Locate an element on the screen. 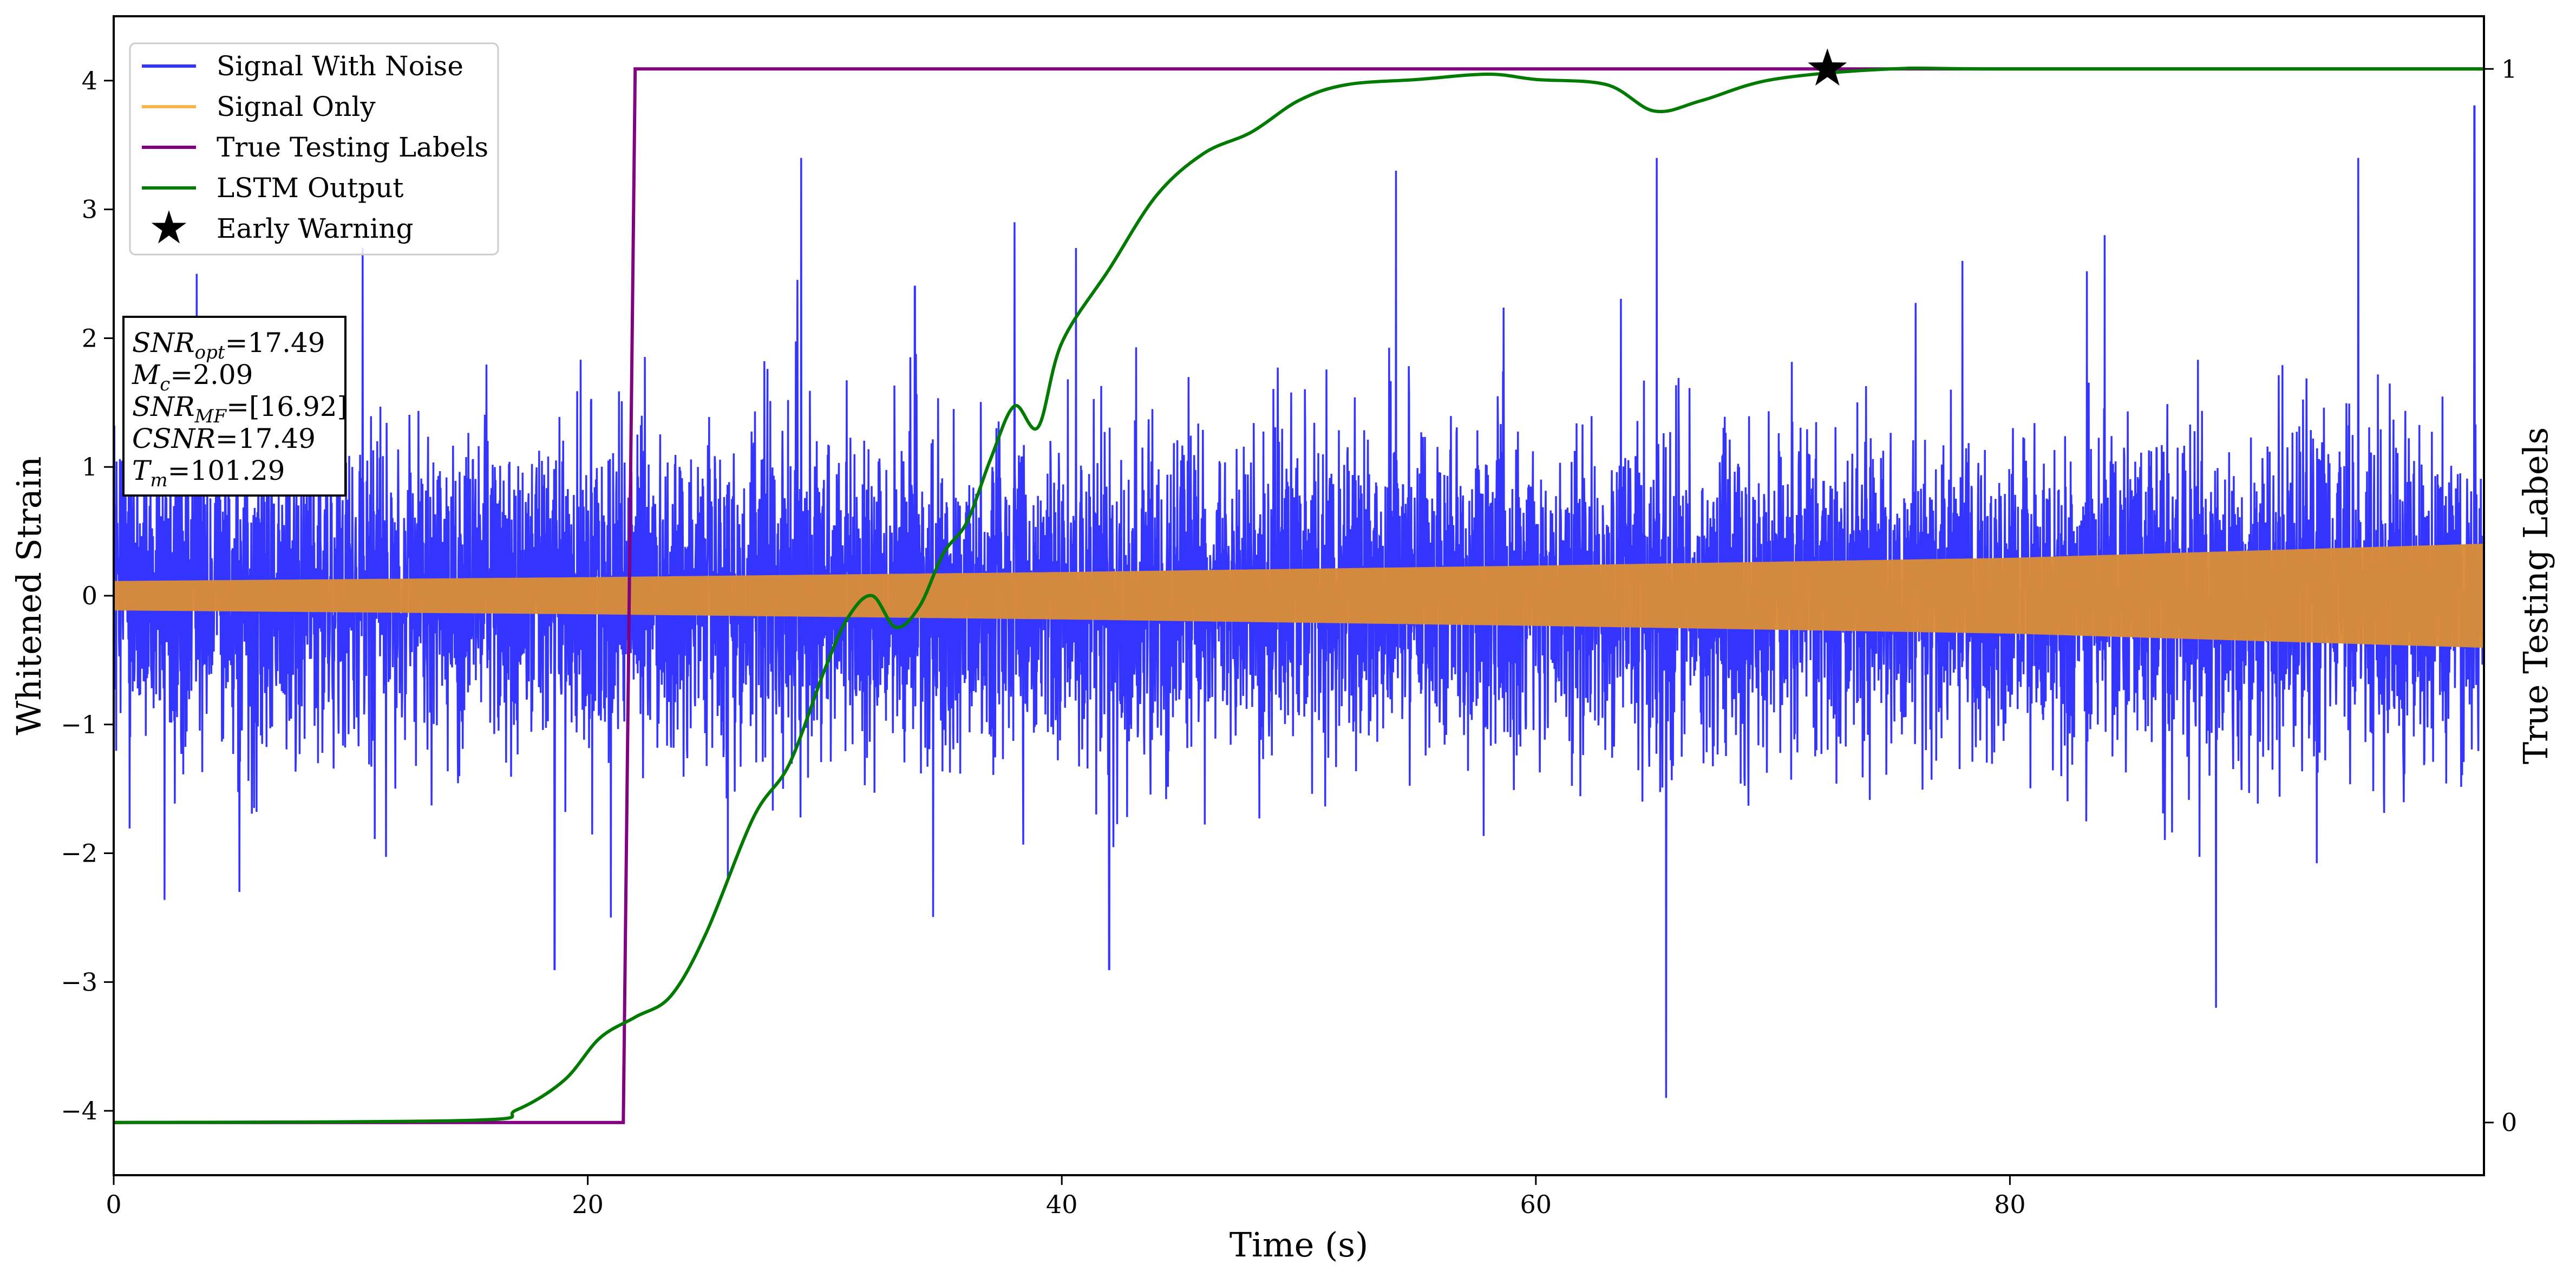 The image size is (2576, 1277). legend-true-testing-labels-label: True Testing Labels is located at coordinates (352, 147).